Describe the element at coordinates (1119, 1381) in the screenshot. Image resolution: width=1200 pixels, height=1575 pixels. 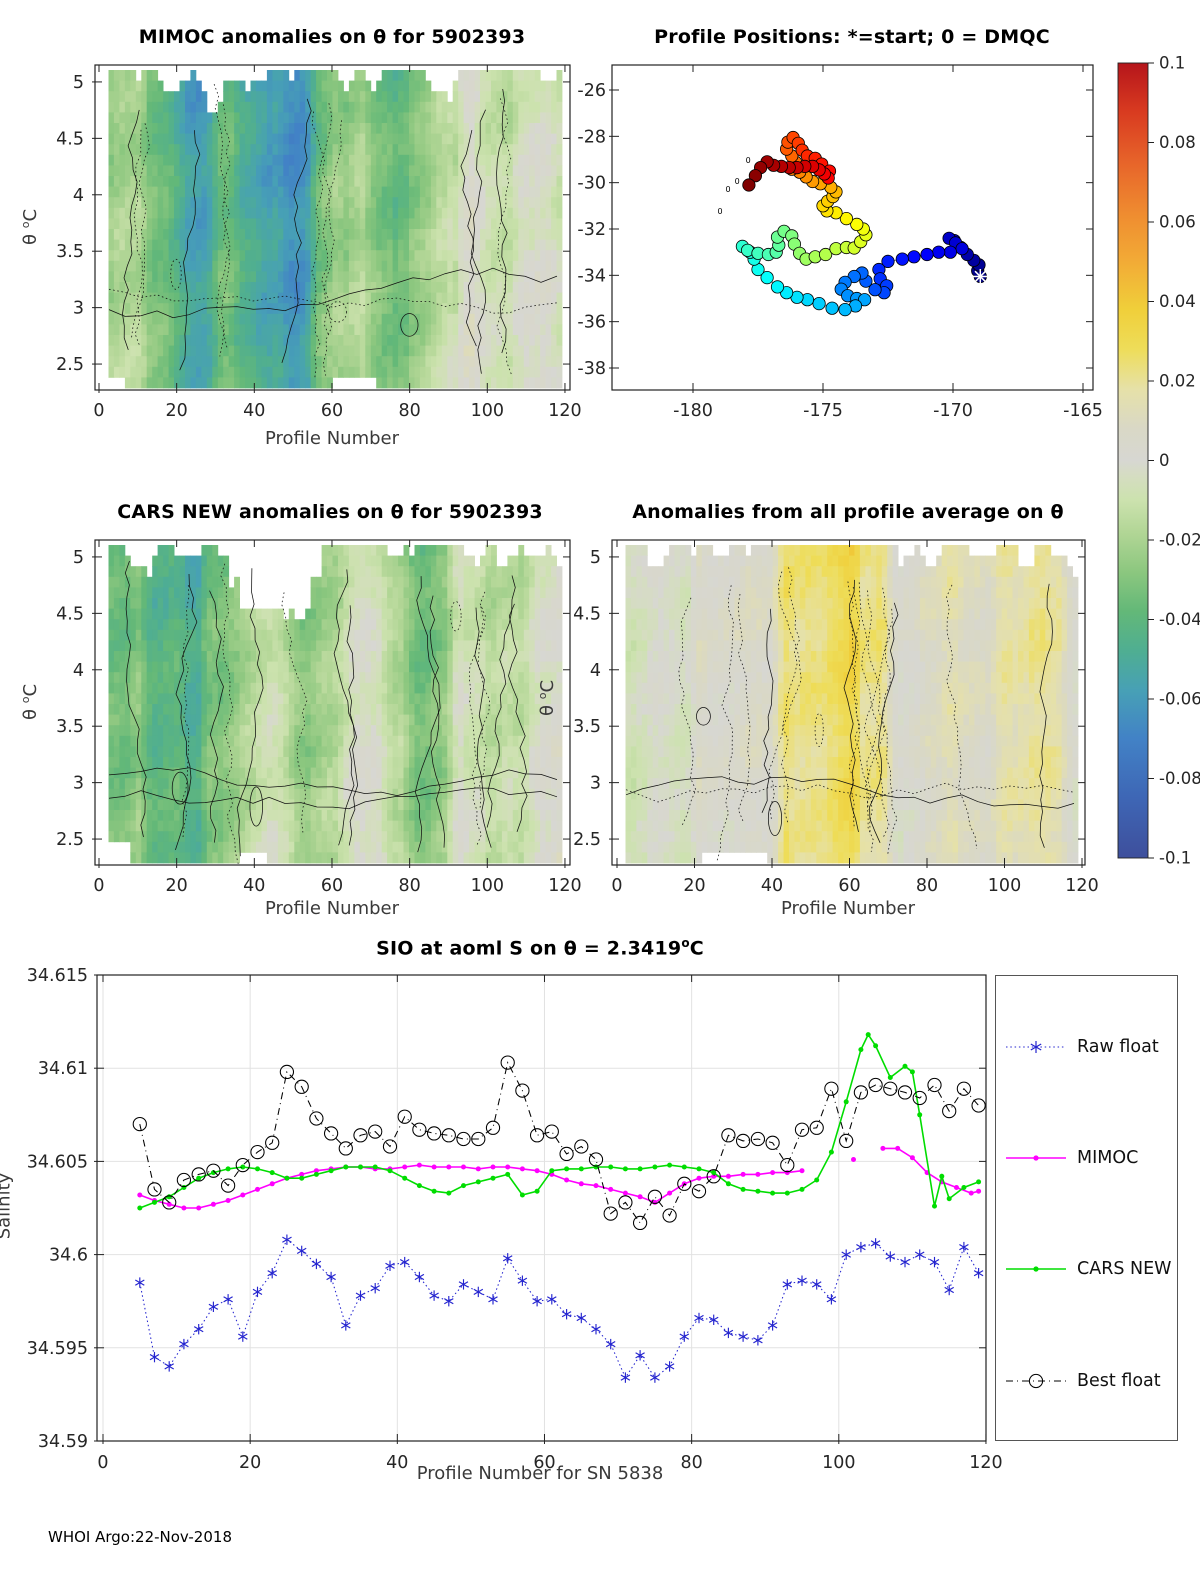
I see `legend-label-best-float: Best float` at that location.